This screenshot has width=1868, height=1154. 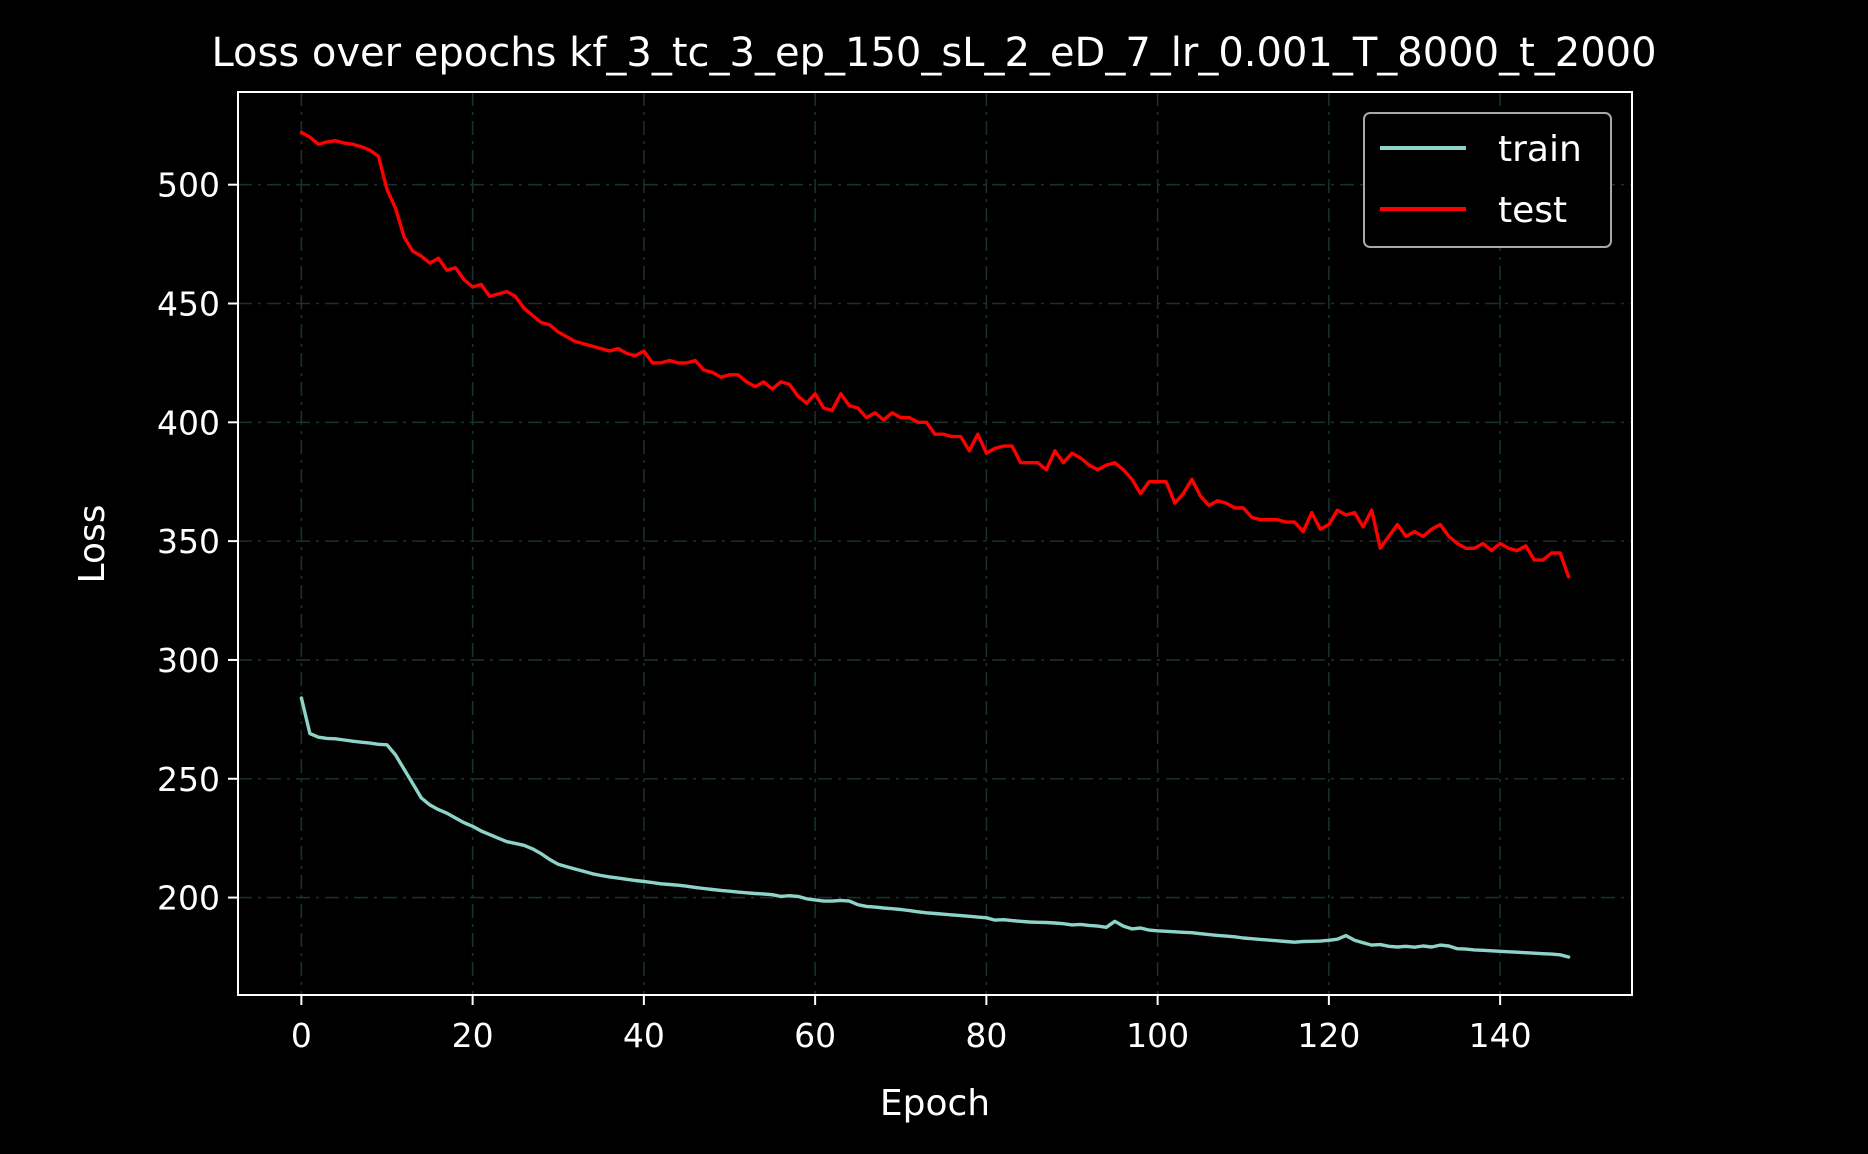 I want to click on y-tick-label: 450, so click(x=188, y=303).